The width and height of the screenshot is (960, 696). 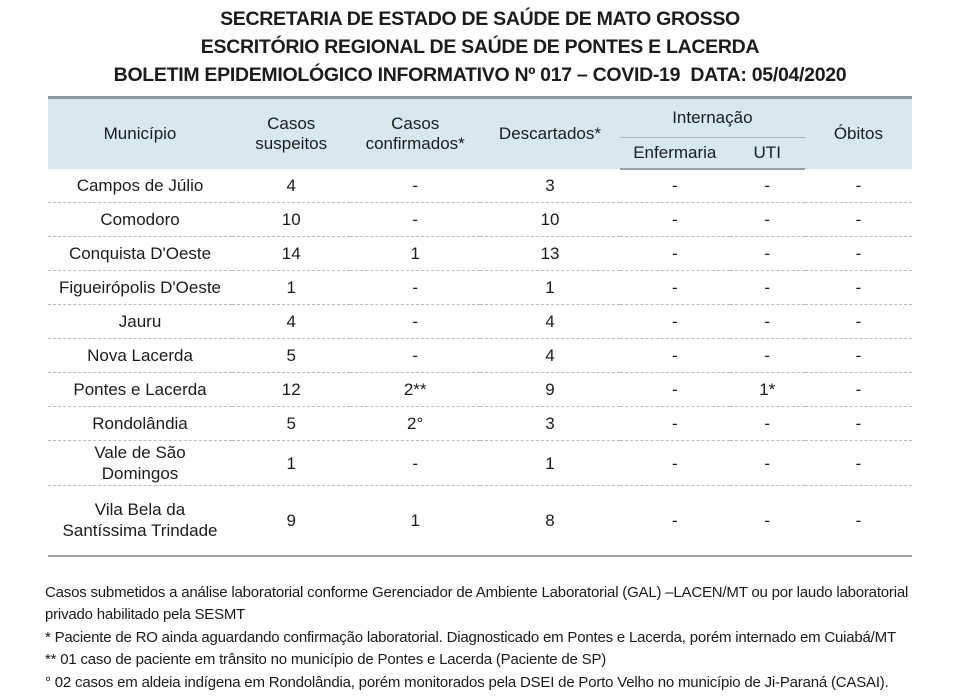 What do you see at coordinates (291, 219) in the screenshot?
I see `cell-casos-suspeitos: 10` at bounding box center [291, 219].